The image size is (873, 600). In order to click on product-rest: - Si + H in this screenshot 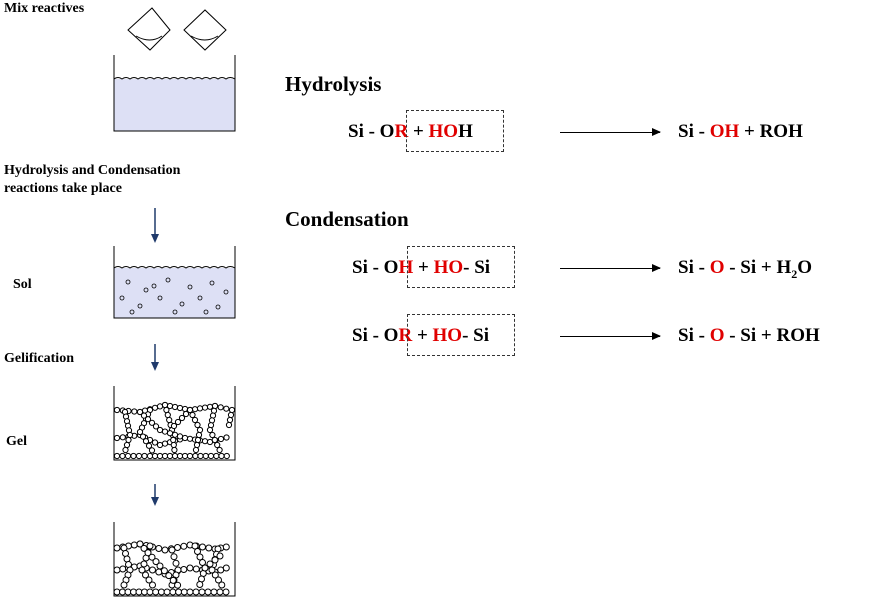, I will do `click(758, 267)`.